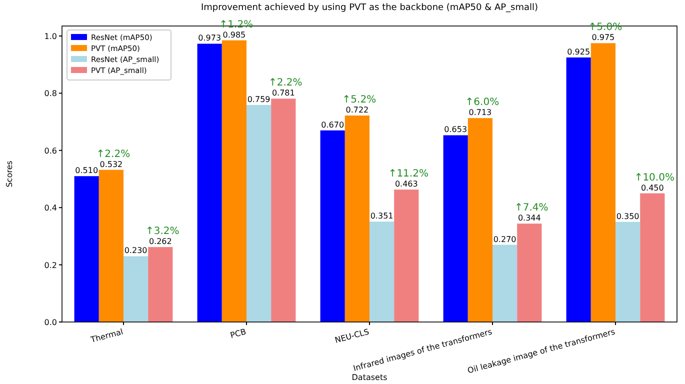 Image resolution: width=685 pixels, height=384 pixels. Describe the element at coordinates (359, 100) in the screenshot. I see `annotation: ↑5.2%` at that location.